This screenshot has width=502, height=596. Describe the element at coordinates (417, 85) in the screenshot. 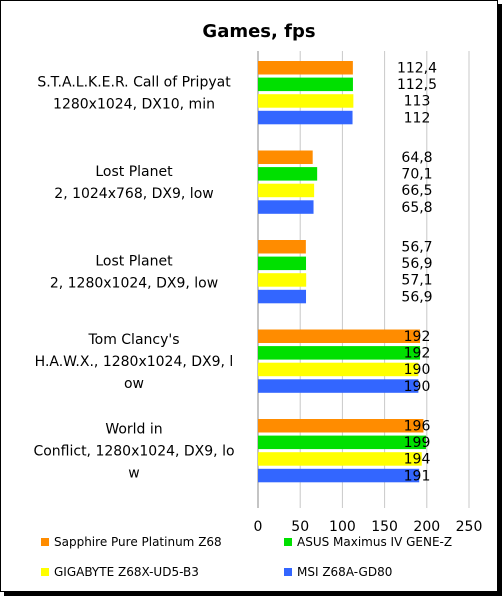

I see `data-label: 112,5` at that location.